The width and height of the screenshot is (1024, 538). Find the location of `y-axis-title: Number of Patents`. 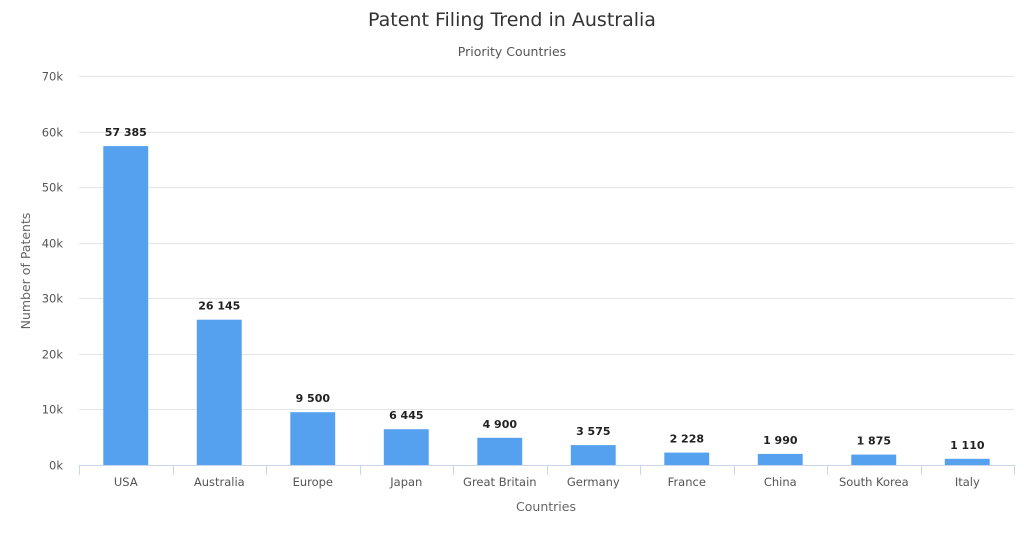

y-axis-title: Number of Patents is located at coordinates (25, 271).